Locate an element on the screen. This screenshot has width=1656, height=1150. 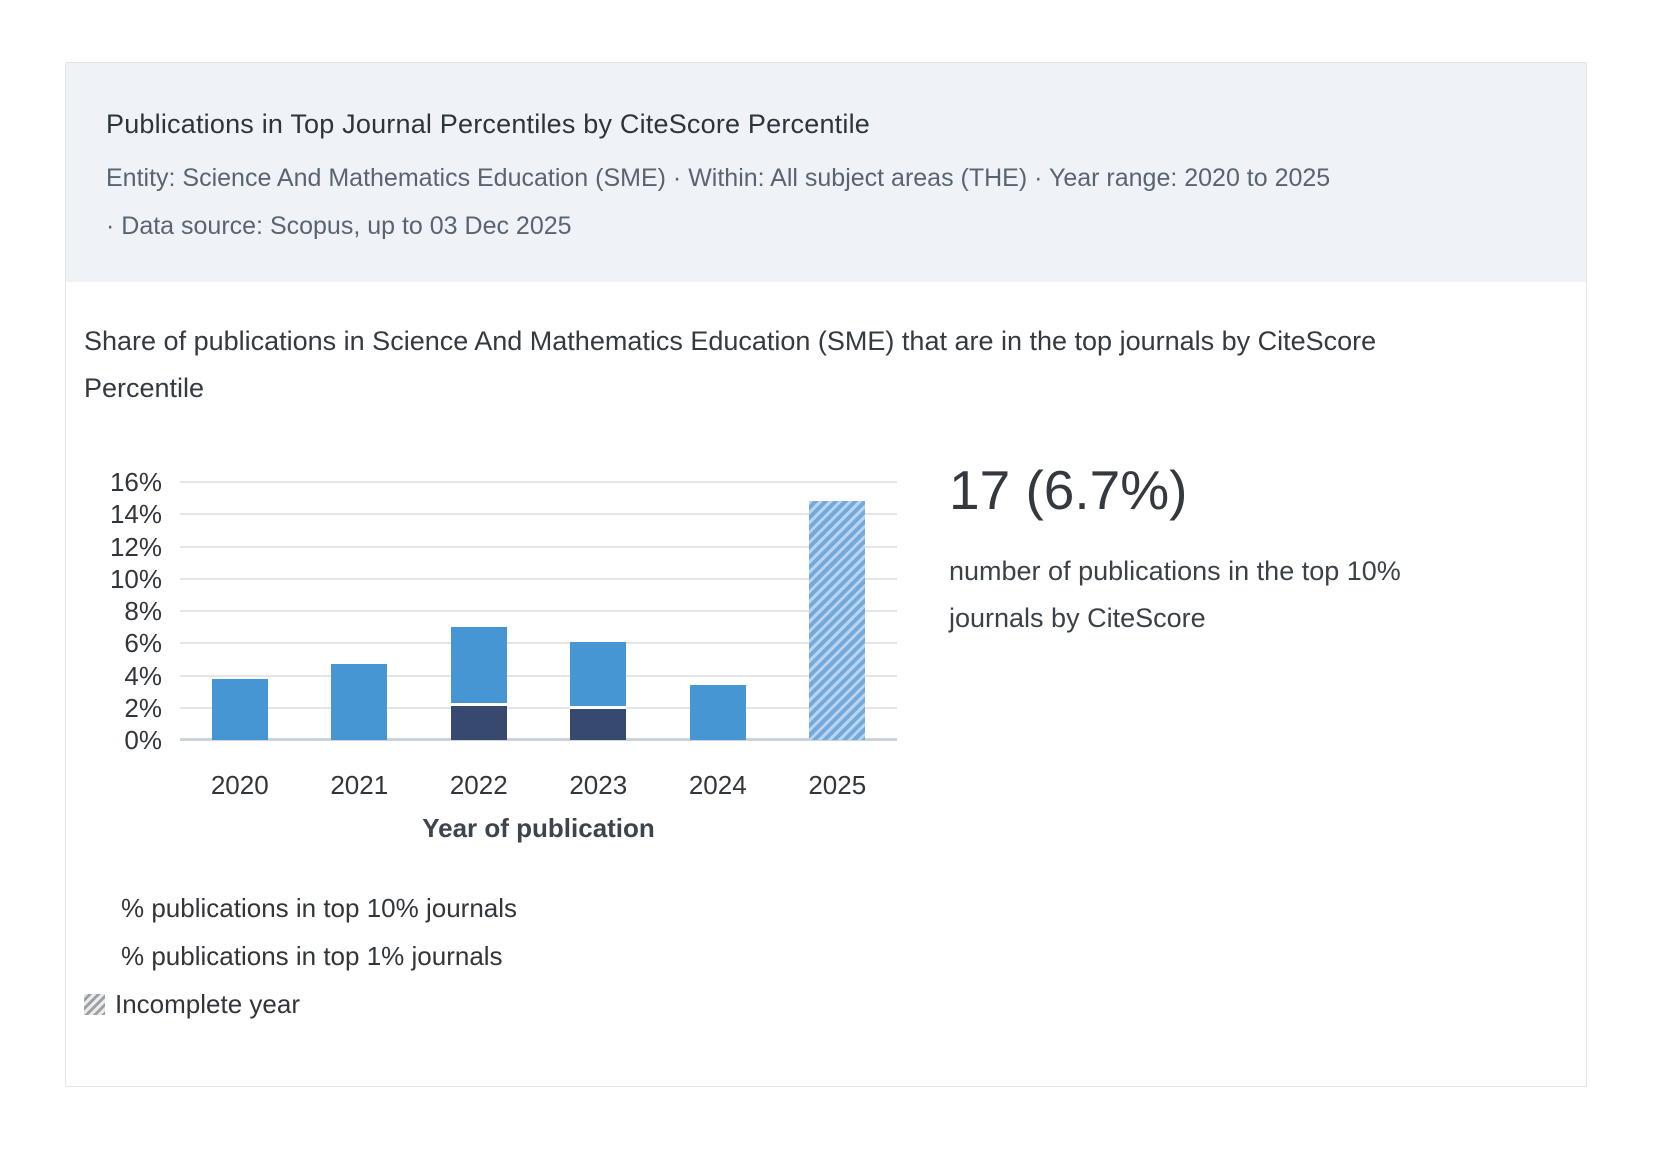
bar-slot-2021 is located at coordinates (360, 611).